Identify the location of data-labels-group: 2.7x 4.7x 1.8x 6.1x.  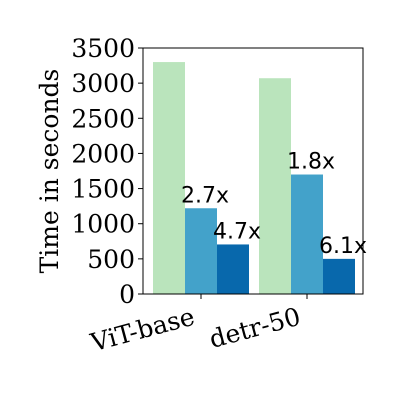
(274, 204).